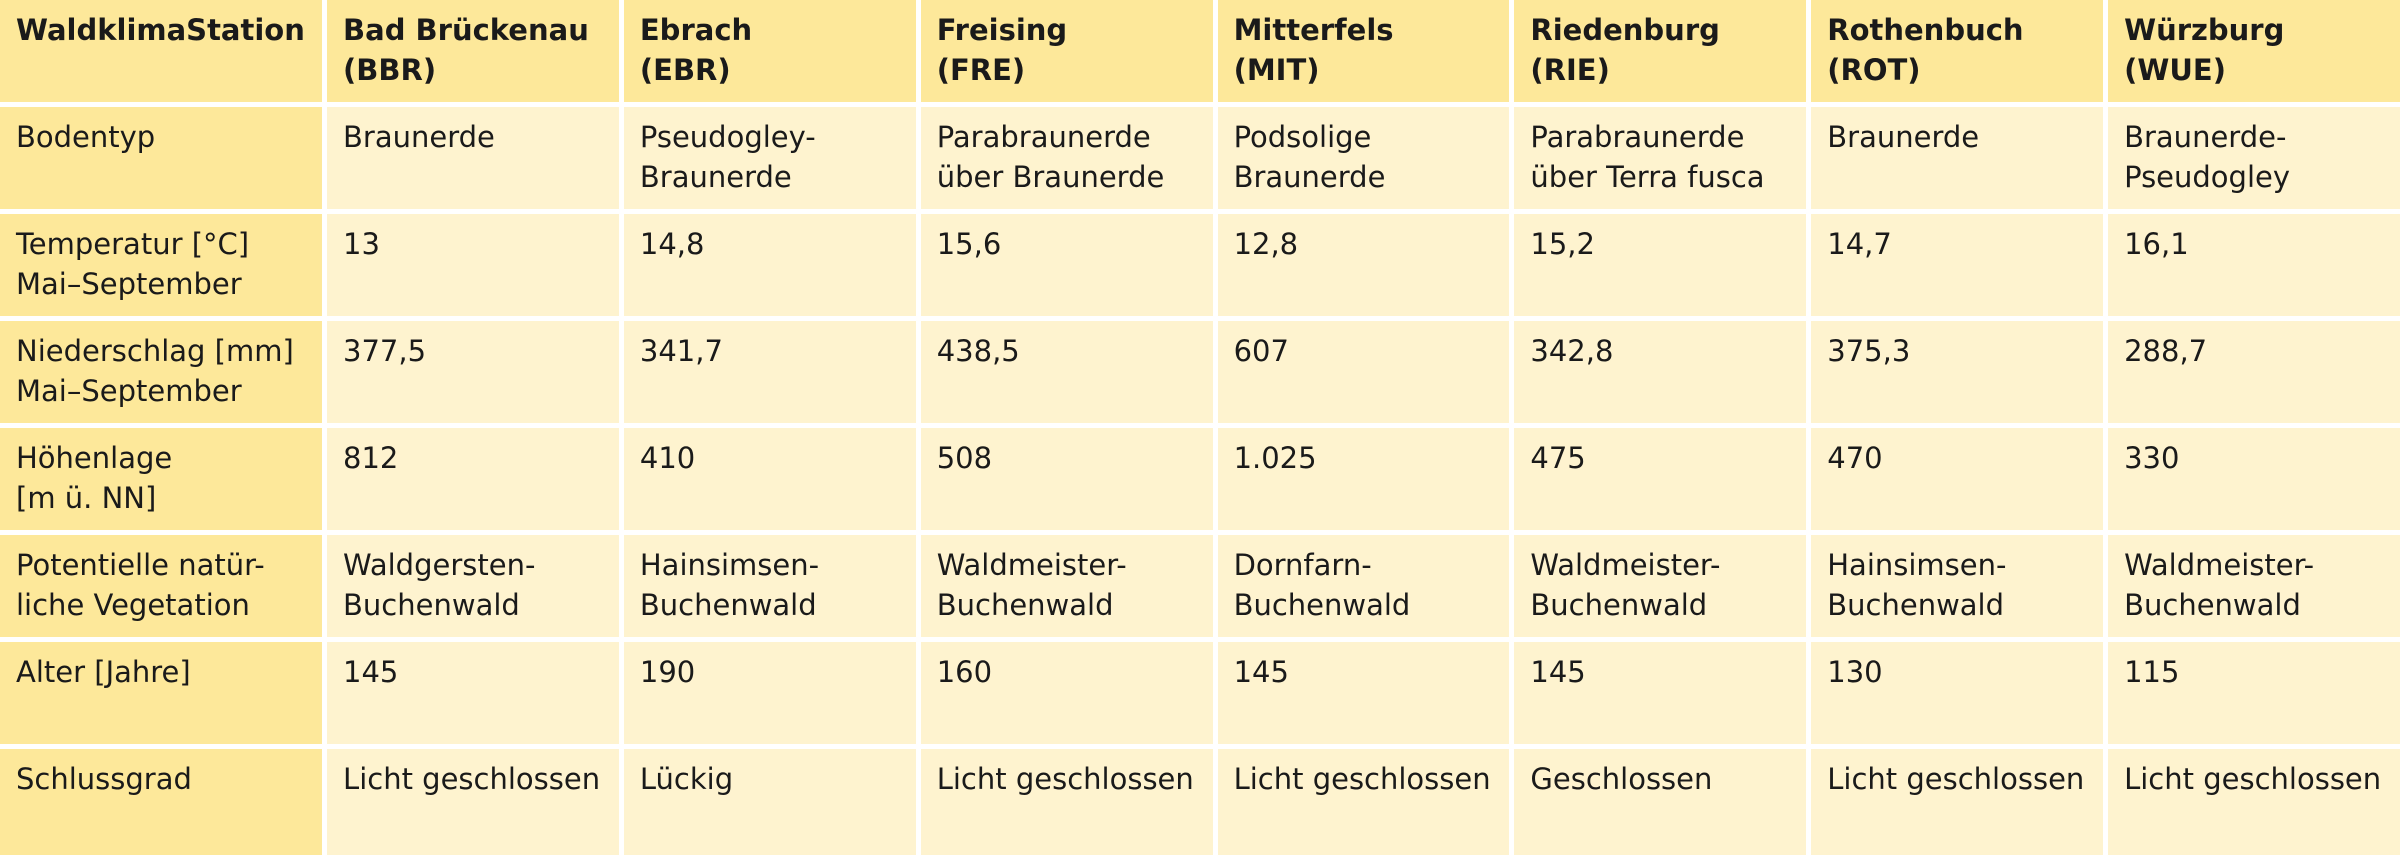 The width and height of the screenshot is (2400, 860). What do you see at coordinates (1925, 30) in the screenshot?
I see `station-name: Rothenbuch` at bounding box center [1925, 30].